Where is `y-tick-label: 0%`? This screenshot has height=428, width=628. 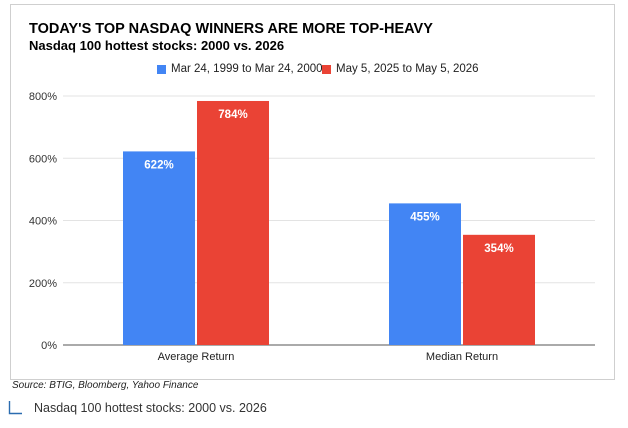
y-tick-label: 0% is located at coordinates (49, 346).